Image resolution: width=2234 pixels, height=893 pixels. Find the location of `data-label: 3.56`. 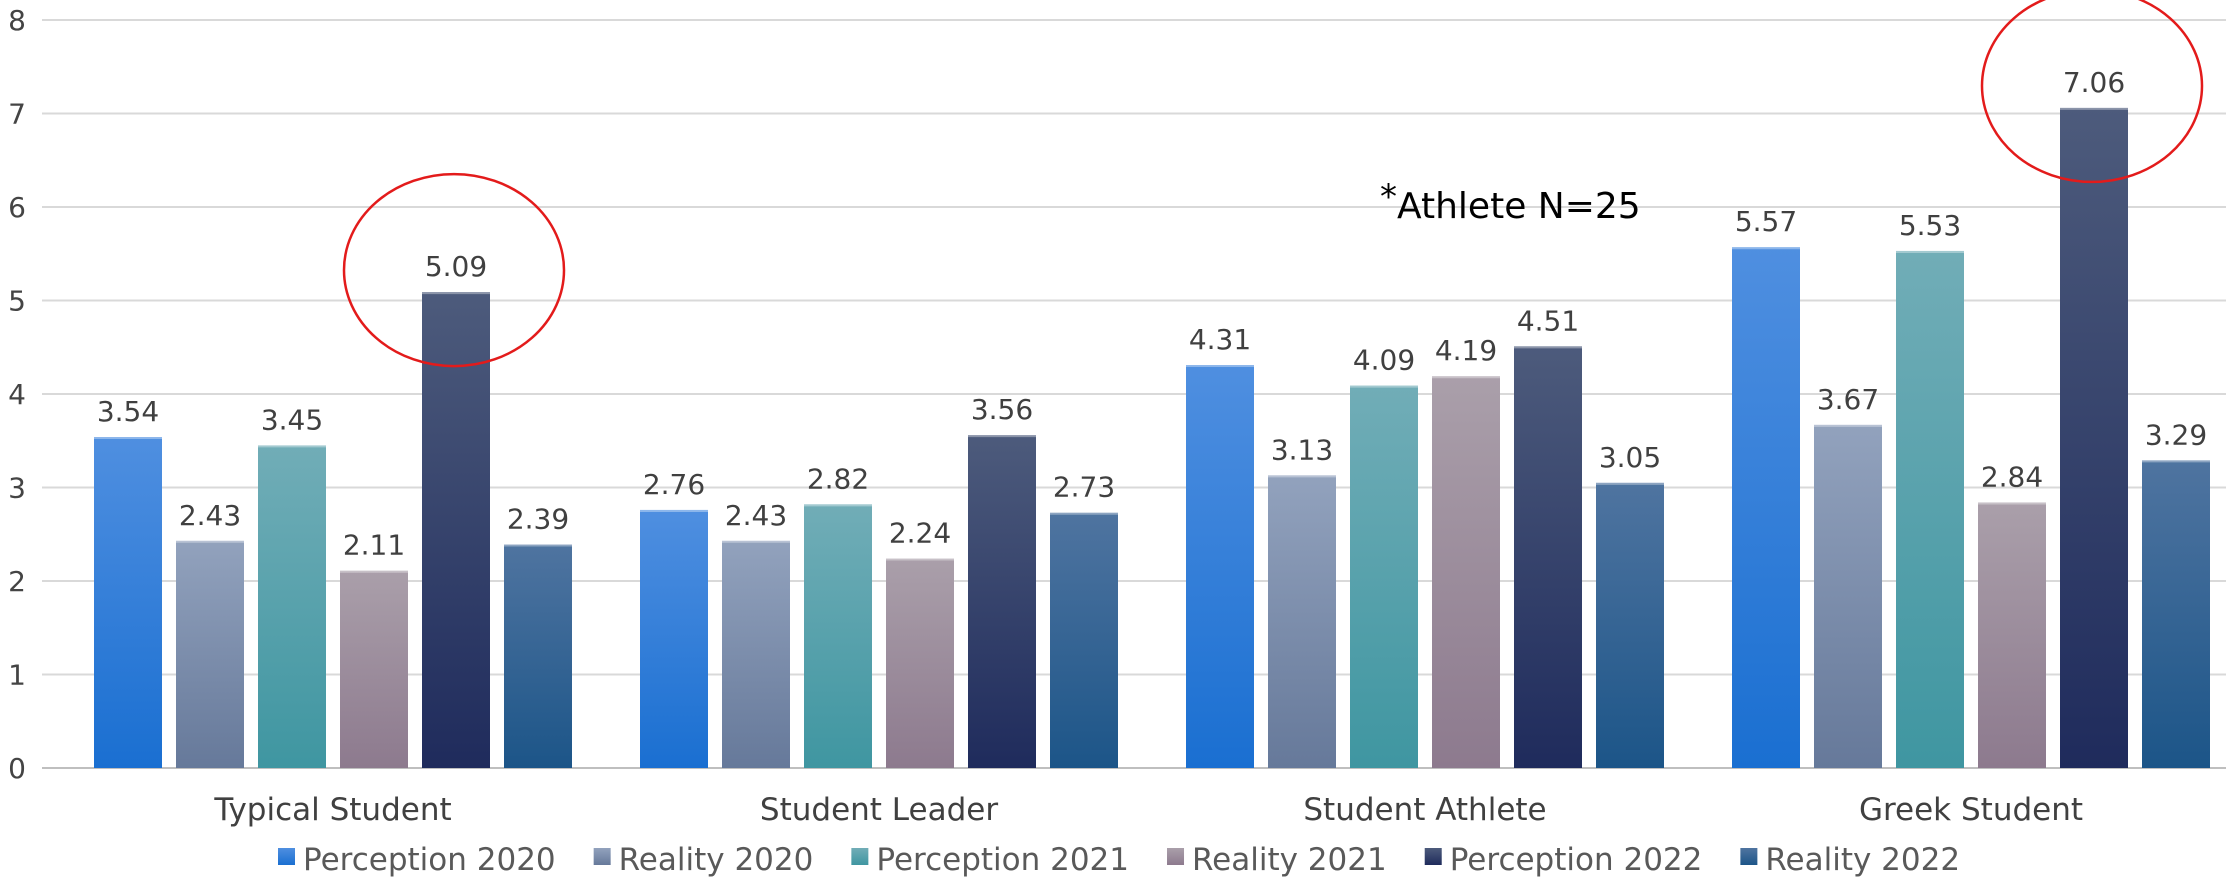

data-label: 3.56 is located at coordinates (1002, 409).